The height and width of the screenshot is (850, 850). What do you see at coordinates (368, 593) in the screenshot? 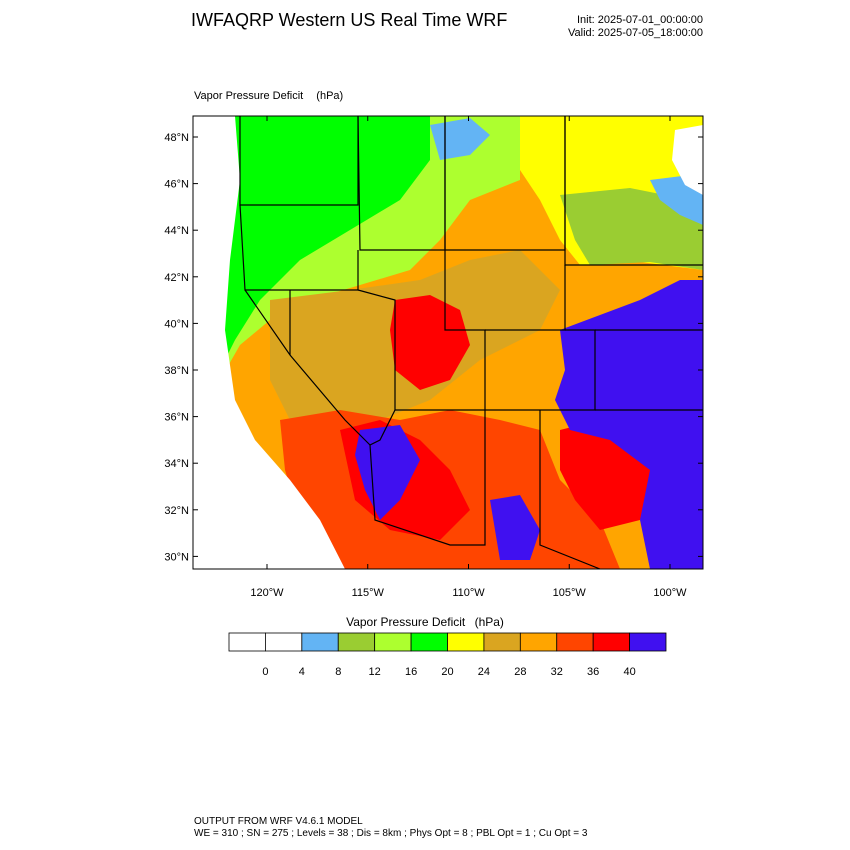
I see `lon-tick-label: 115°W` at bounding box center [368, 593].